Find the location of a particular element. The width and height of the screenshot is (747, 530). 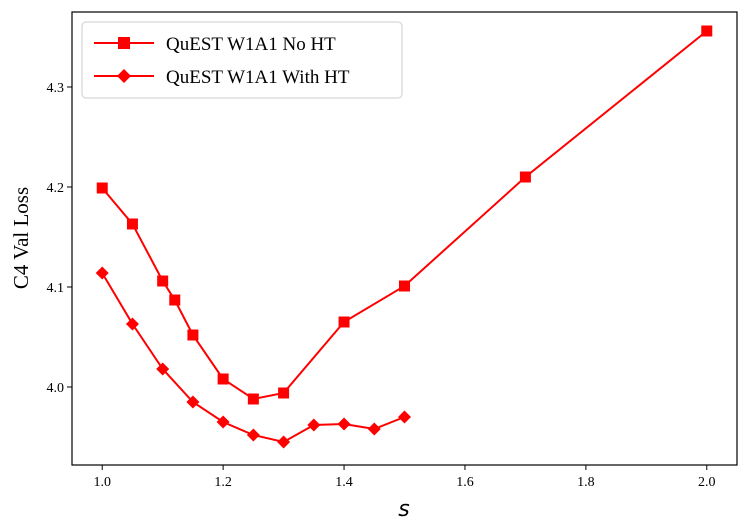

x-tick-label: 2.0 is located at coordinates (707, 482).